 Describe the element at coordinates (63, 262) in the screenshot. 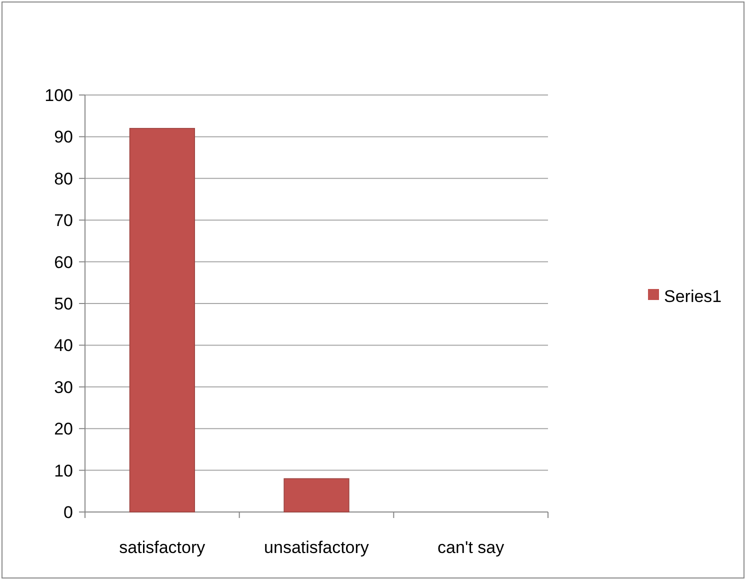

I see `y-tick-label: 60` at that location.